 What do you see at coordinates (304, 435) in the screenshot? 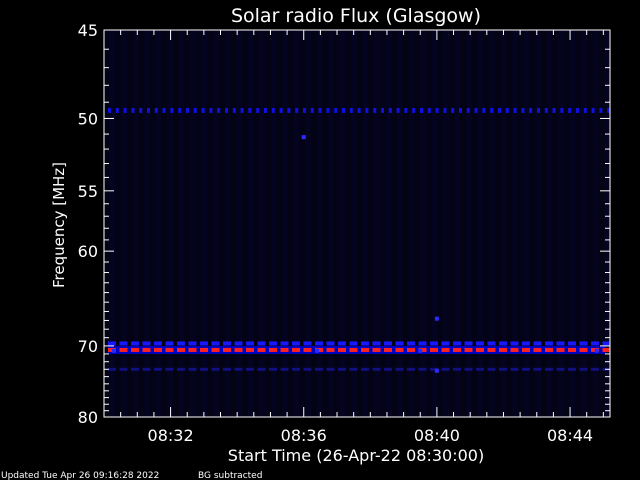
I see `x-tick-label: 08:36` at bounding box center [304, 435].